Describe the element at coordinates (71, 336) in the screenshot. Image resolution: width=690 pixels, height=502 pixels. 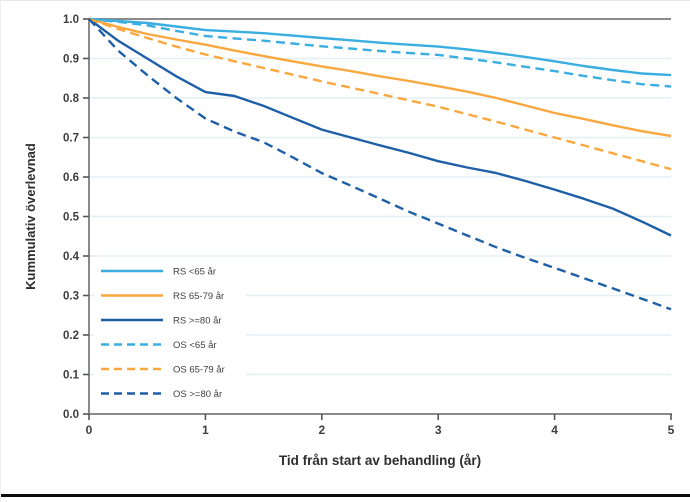
I see `y-tick-label: 0.2` at that location.